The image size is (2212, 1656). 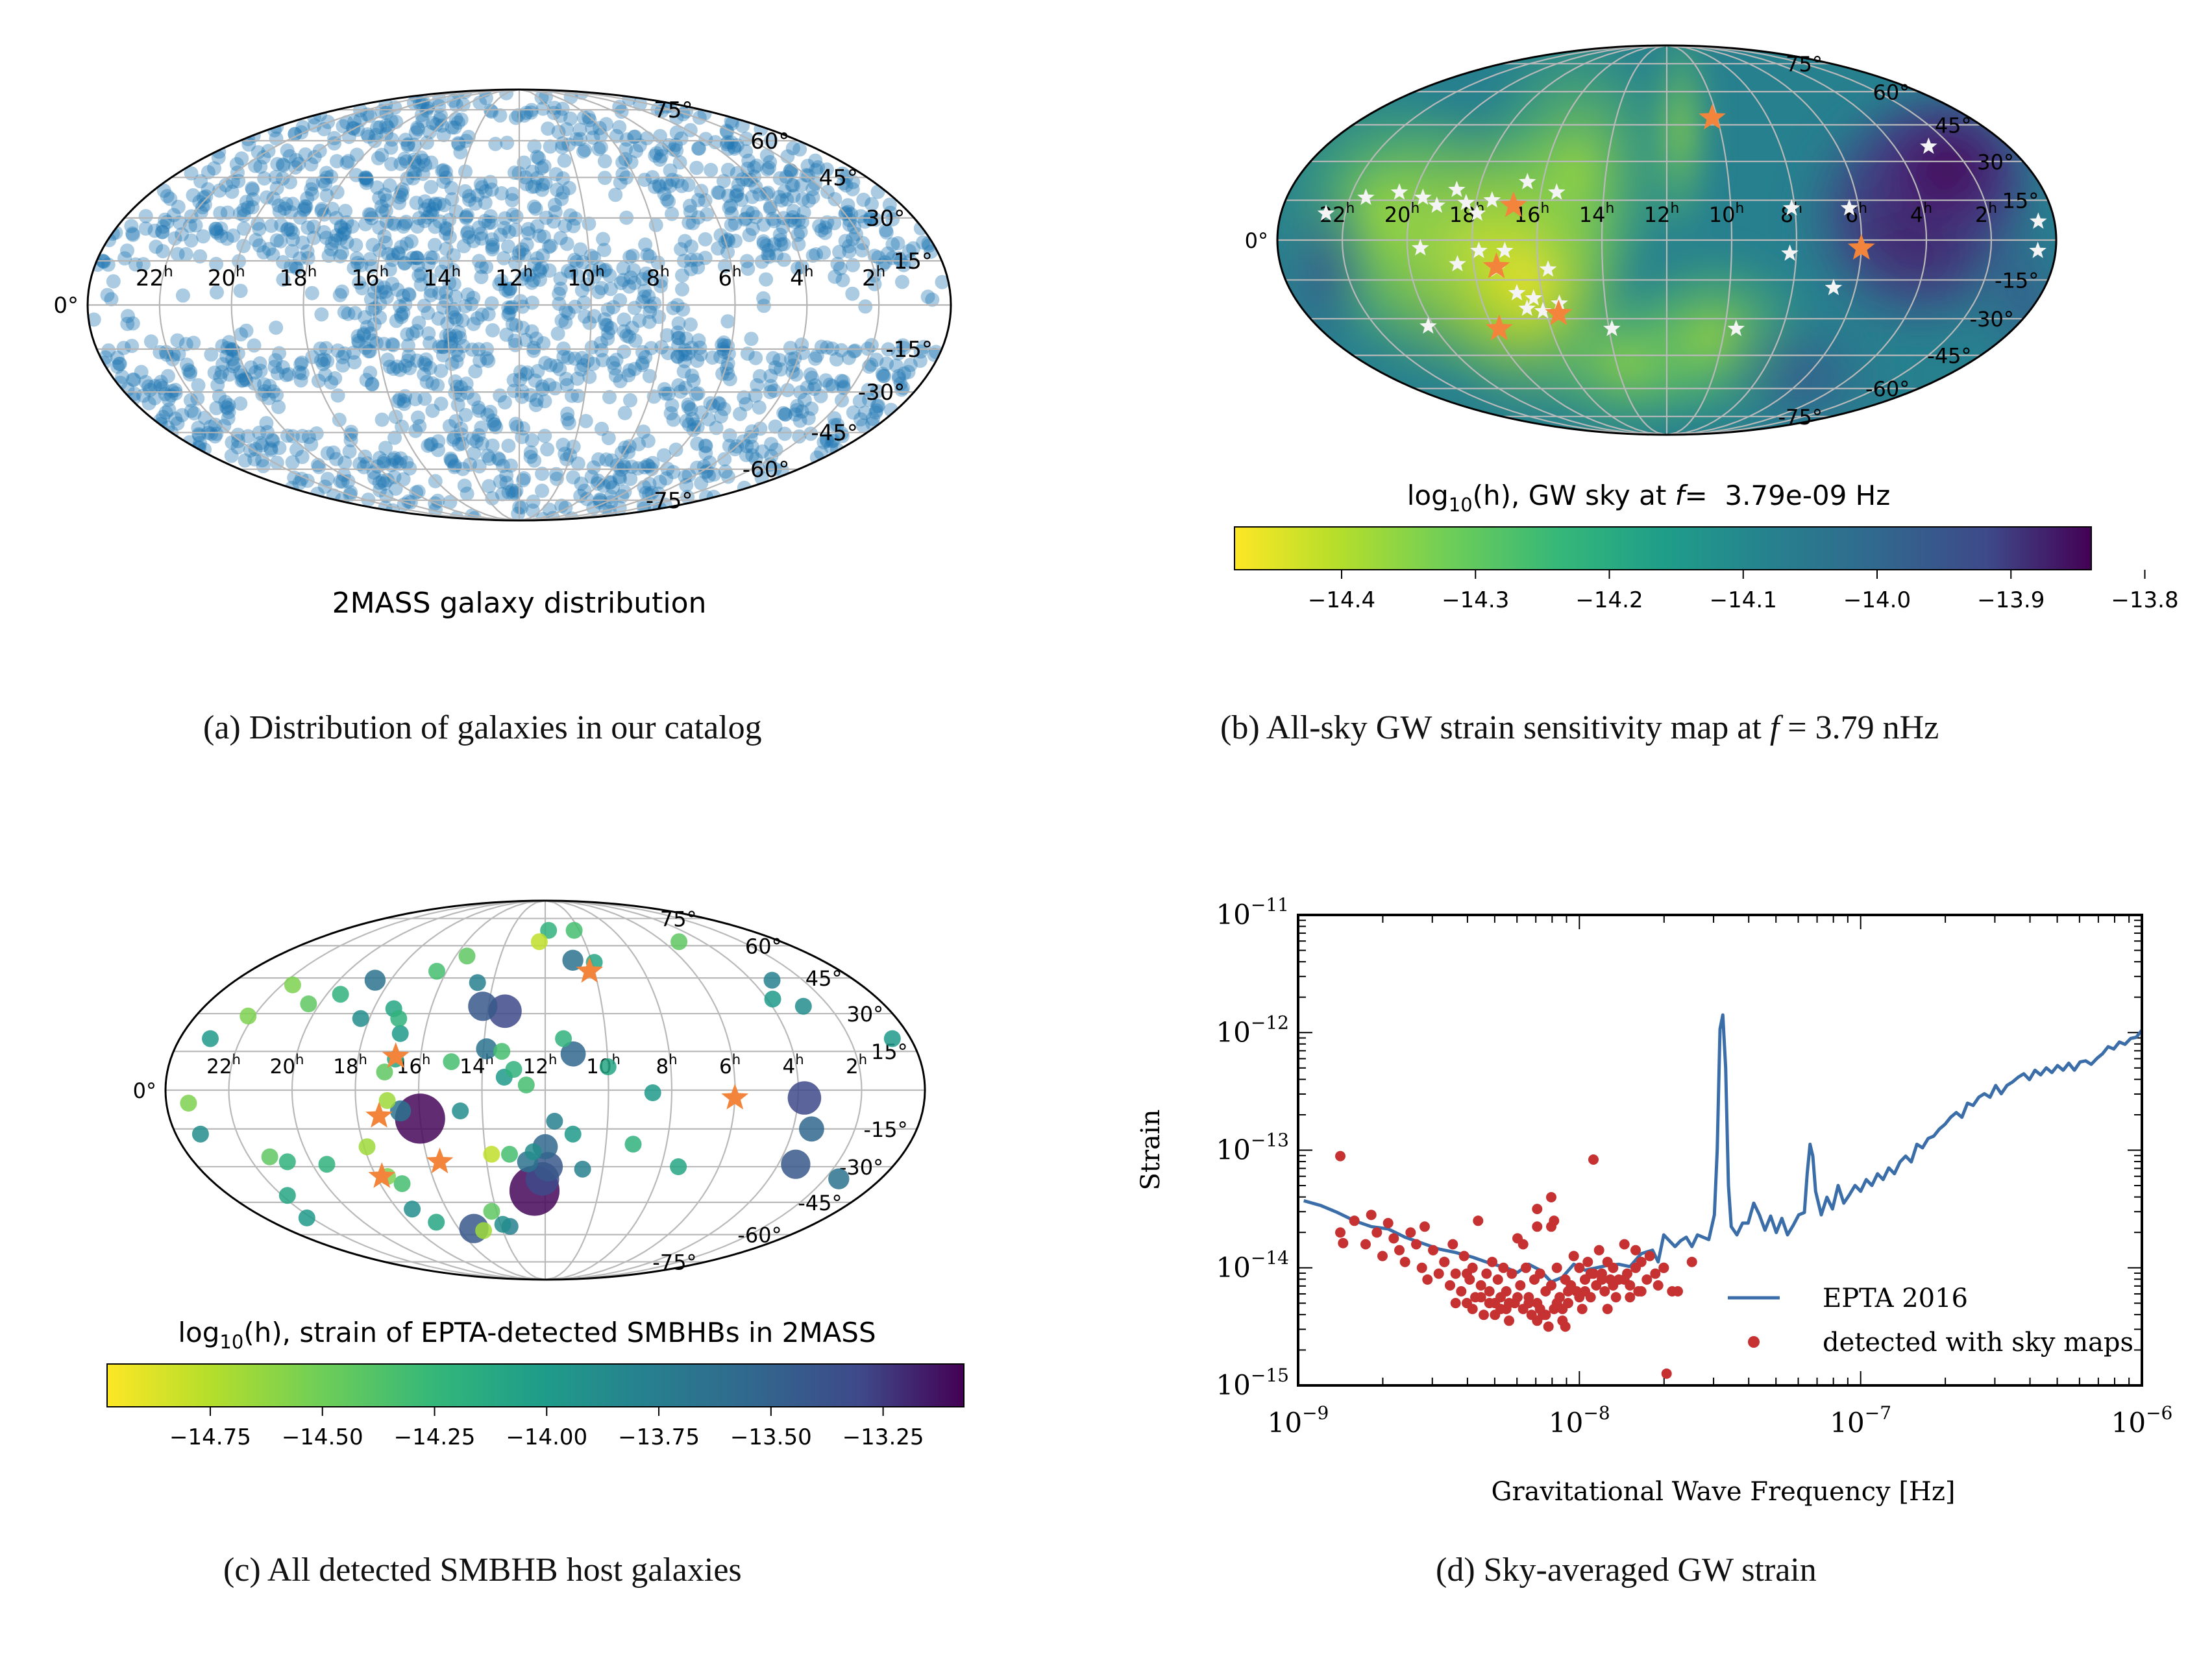 I want to click on dec-tick-label: -30°, so click(x=1992, y=320).